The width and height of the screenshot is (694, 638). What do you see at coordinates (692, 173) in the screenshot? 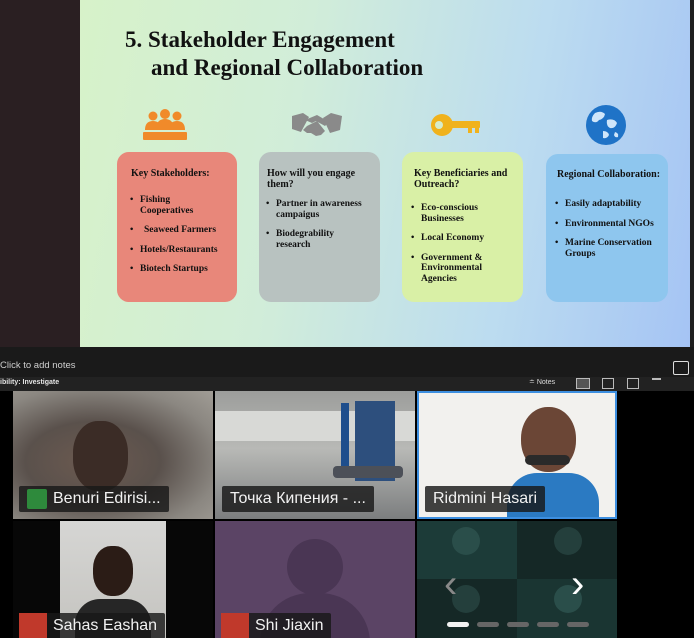
I see `presentation-right-margin` at bounding box center [692, 173].